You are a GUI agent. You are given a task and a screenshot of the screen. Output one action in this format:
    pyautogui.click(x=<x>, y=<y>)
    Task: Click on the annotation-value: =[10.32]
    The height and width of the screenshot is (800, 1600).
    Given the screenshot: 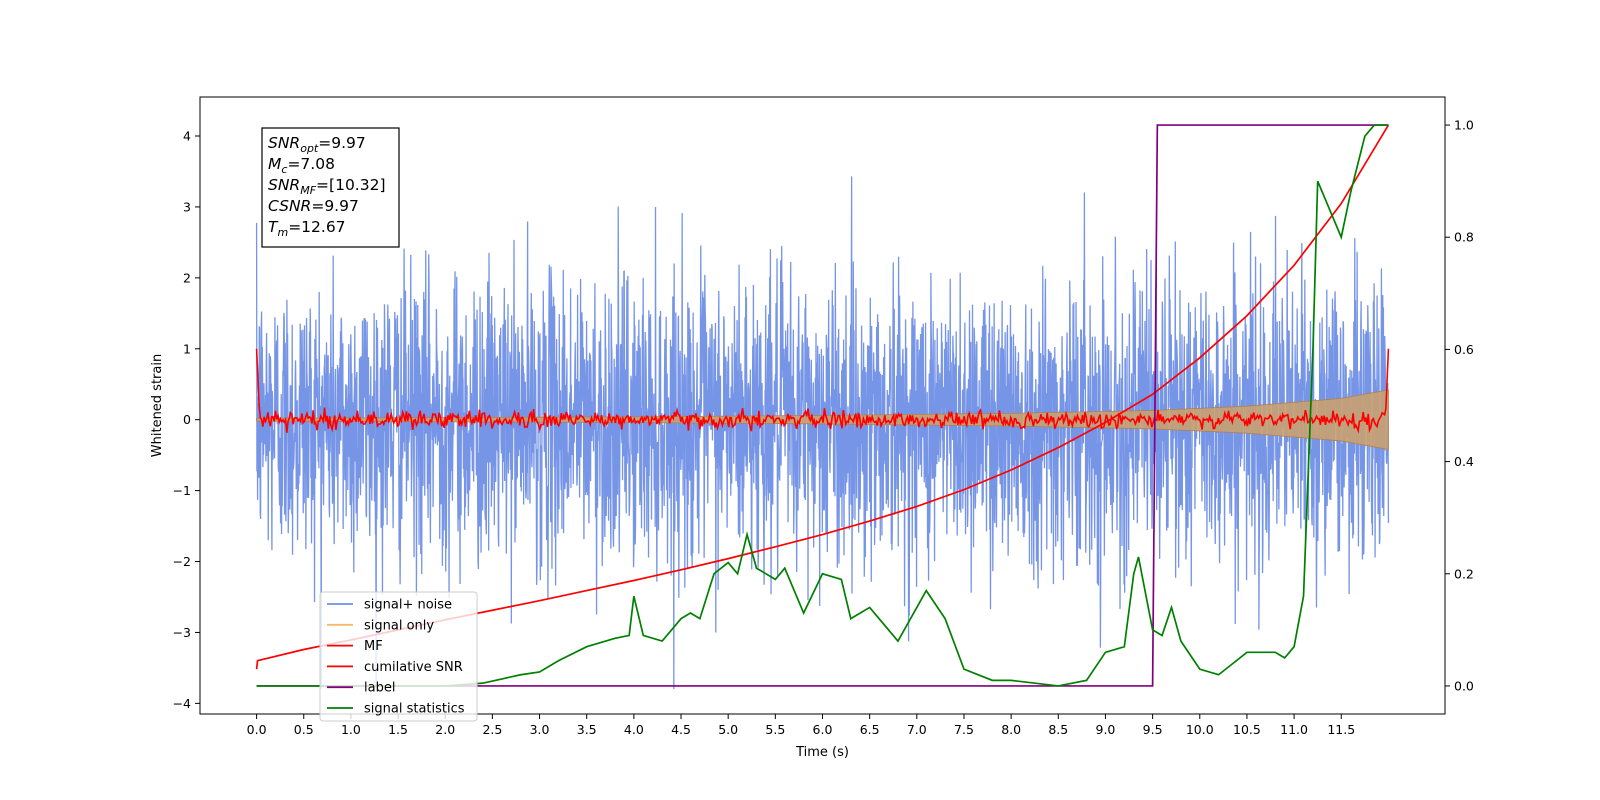 What is the action you would take?
    pyautogui.click(x=350, y=185)
    